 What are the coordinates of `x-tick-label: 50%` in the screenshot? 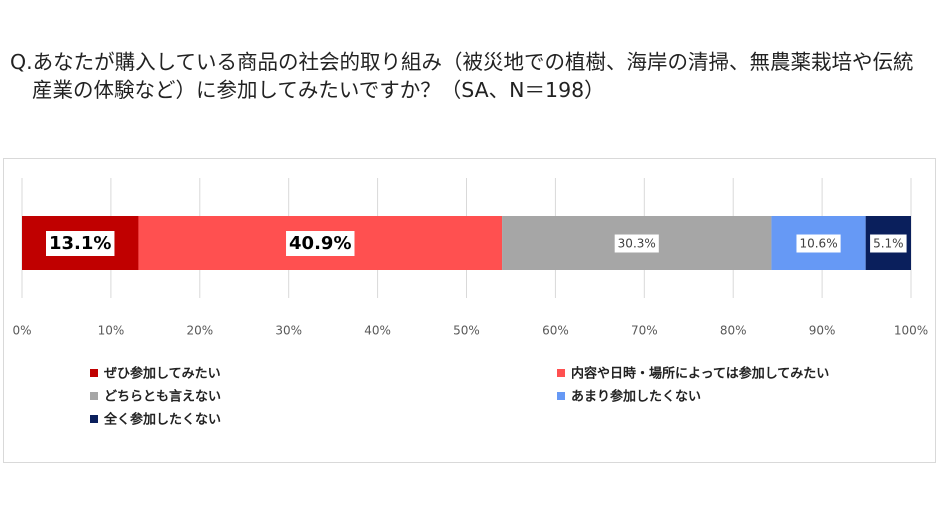 It's located at (466, 331).